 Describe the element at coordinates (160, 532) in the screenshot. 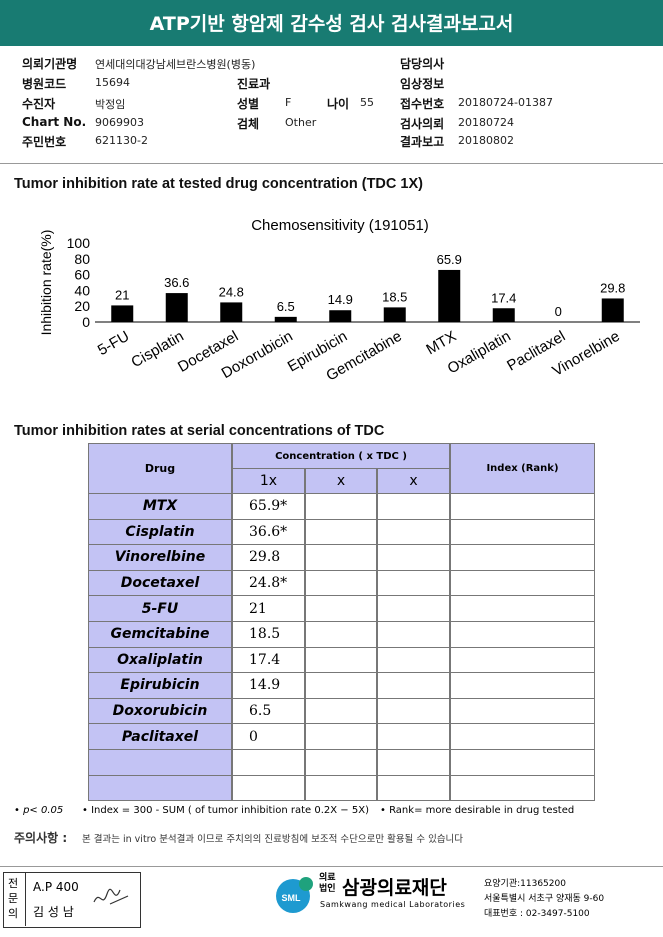

I see `drug-cell: Cisplatin` at that location.